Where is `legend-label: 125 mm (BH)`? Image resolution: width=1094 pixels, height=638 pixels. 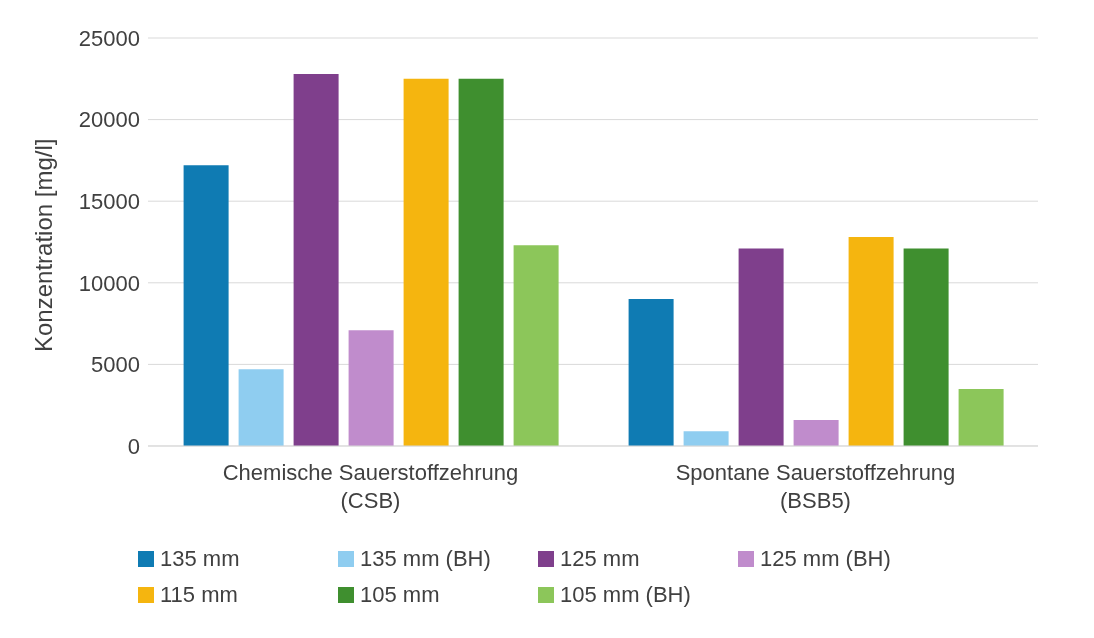 legend-label: 125 mm (BH) is located at coordinates (825, 559).